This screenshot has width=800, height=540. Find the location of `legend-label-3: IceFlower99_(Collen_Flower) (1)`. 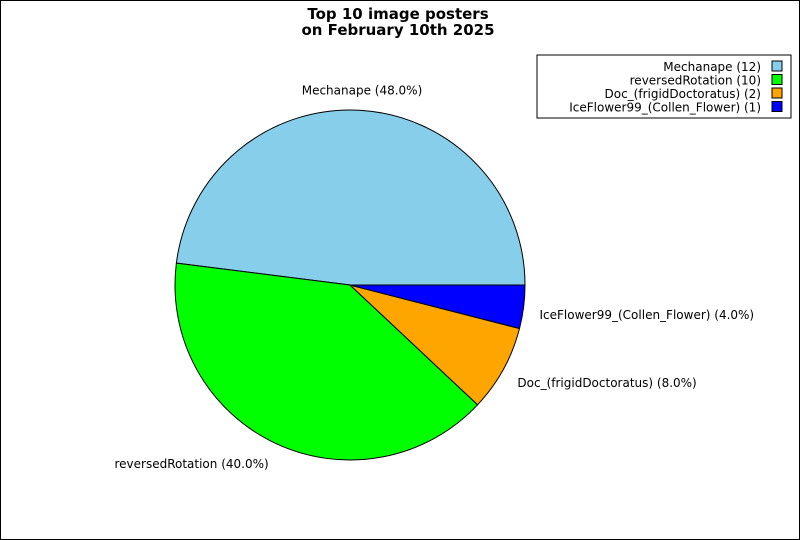

legend-label-3: IceFlower99_(Collen_Flower) (1) is located at coordinates (665, 108).